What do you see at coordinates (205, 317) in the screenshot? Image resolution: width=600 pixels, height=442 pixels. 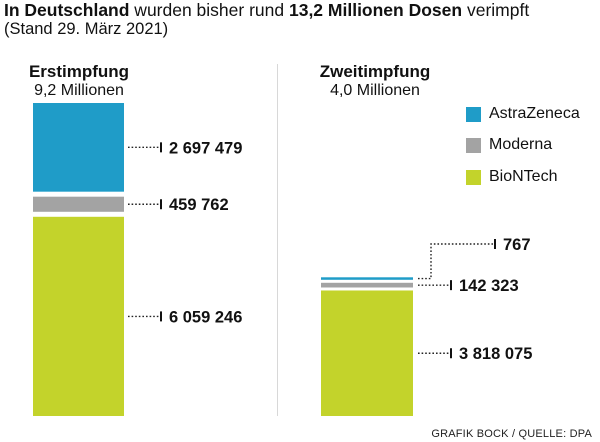 I see `data-label-biontech-erstimpfung: 6 059 246` at bounding box center [205, 317].